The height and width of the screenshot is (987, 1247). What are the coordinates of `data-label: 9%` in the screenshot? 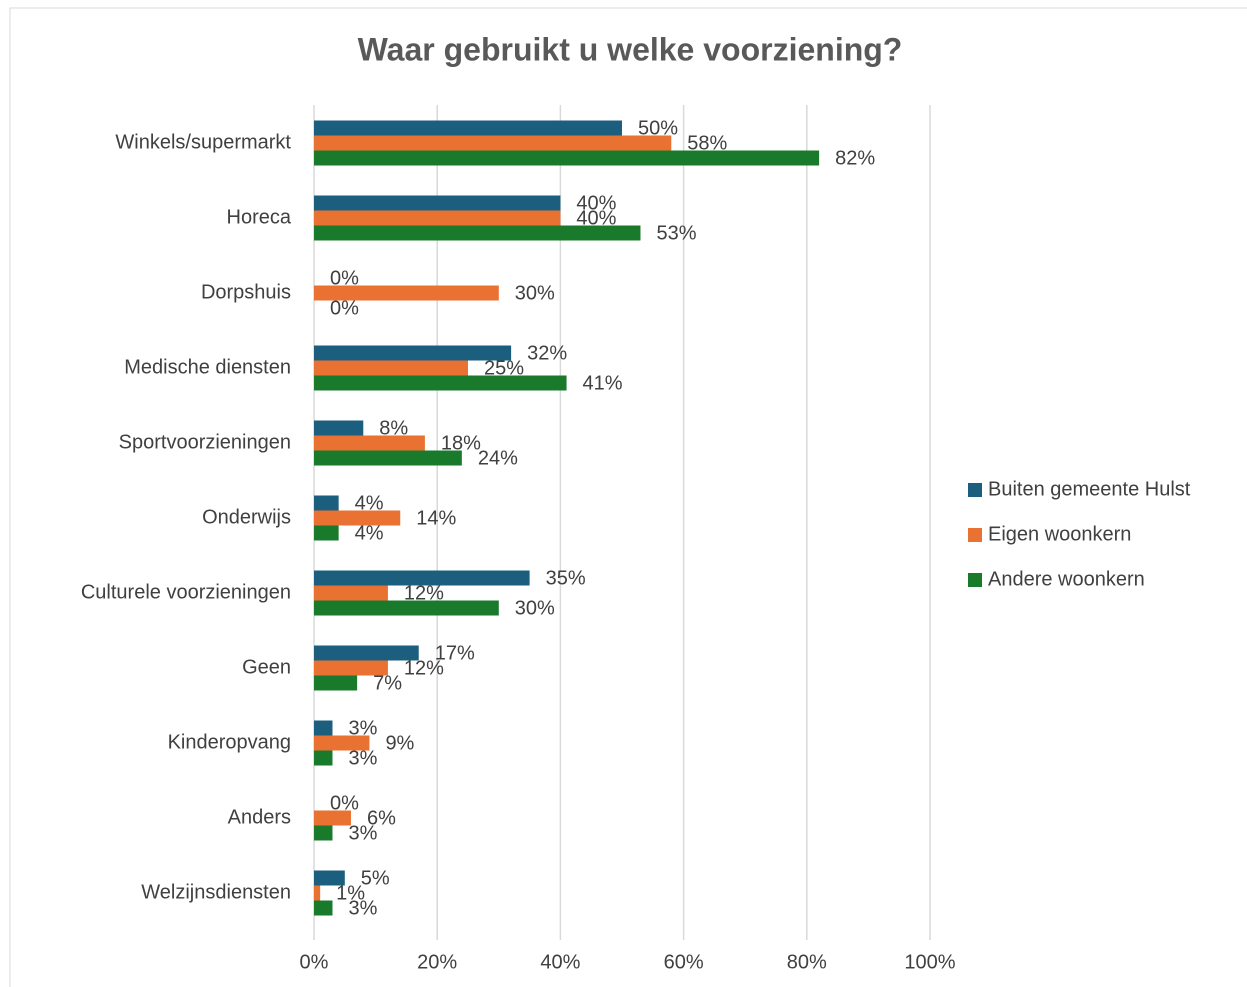 It's located at (399, 743).